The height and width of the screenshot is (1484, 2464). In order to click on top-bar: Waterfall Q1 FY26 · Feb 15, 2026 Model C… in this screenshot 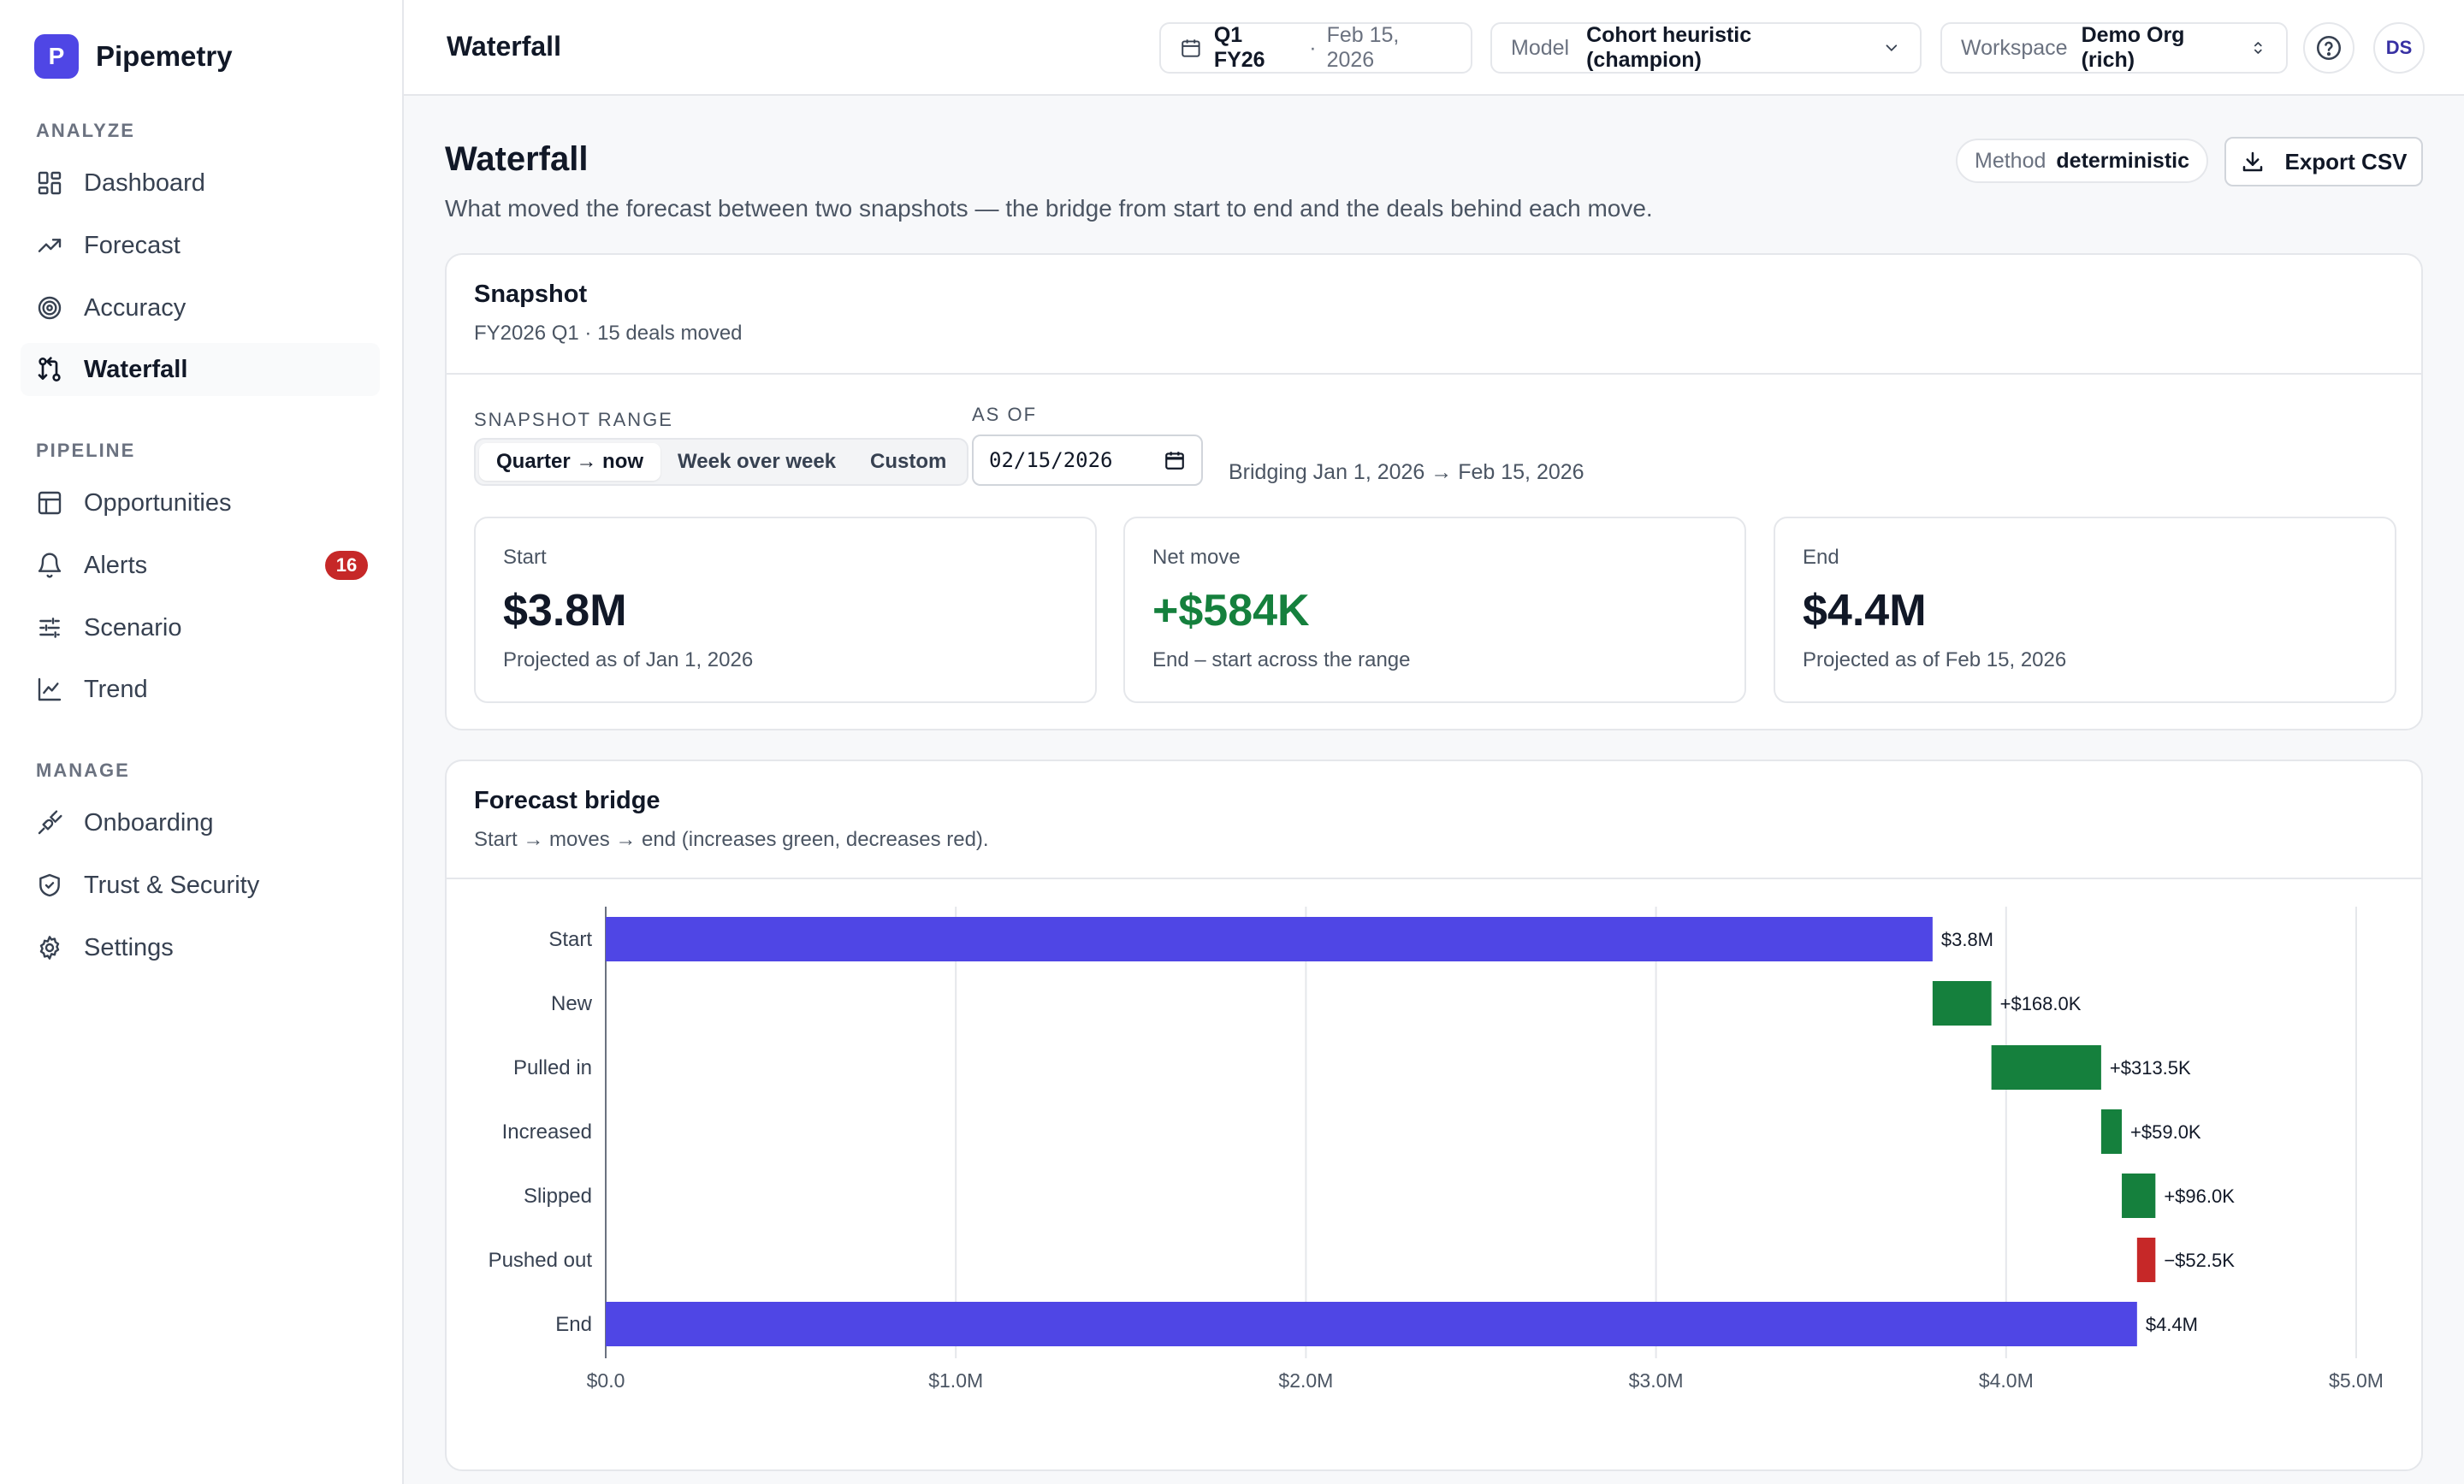, I will do `click(1434, 48)`.